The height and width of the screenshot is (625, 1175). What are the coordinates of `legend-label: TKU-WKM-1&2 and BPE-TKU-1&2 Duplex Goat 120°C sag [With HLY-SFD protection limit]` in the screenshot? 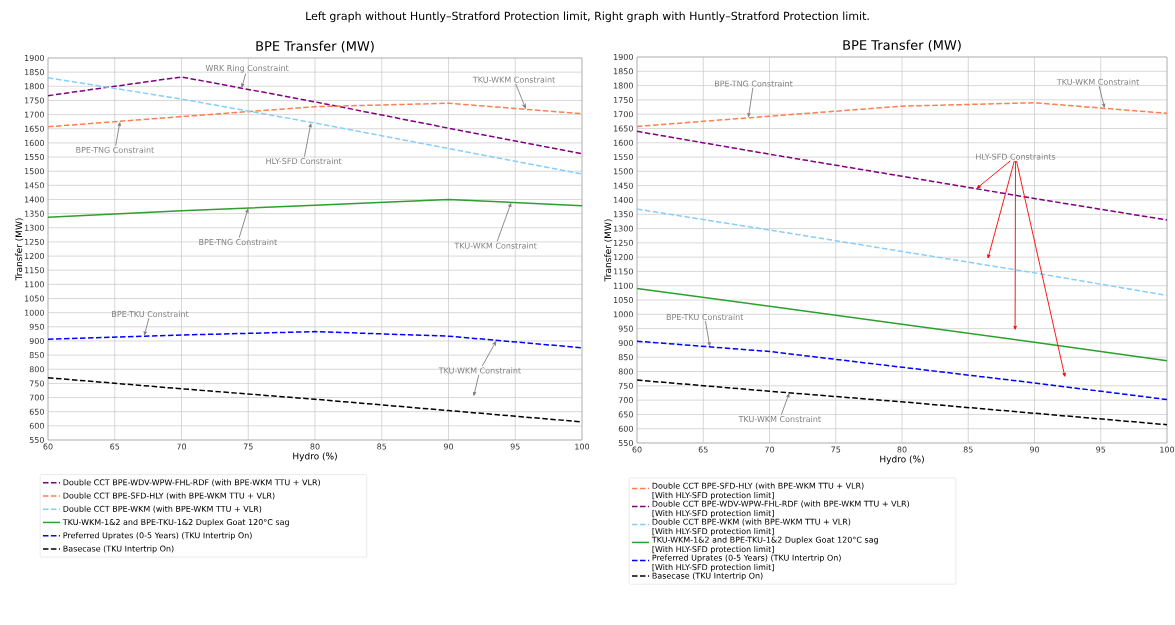 It's located at (764, 545).